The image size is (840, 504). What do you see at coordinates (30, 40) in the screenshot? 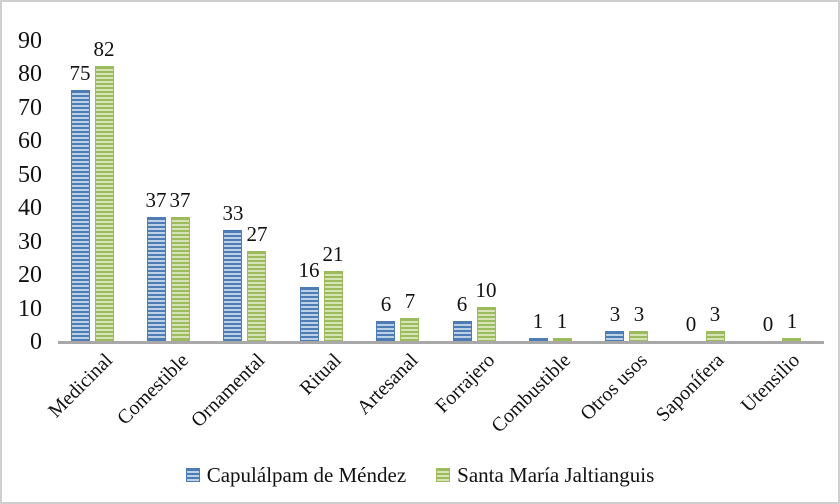
I see `y-tick-label-90: 90` at bounding box center [30, 40].